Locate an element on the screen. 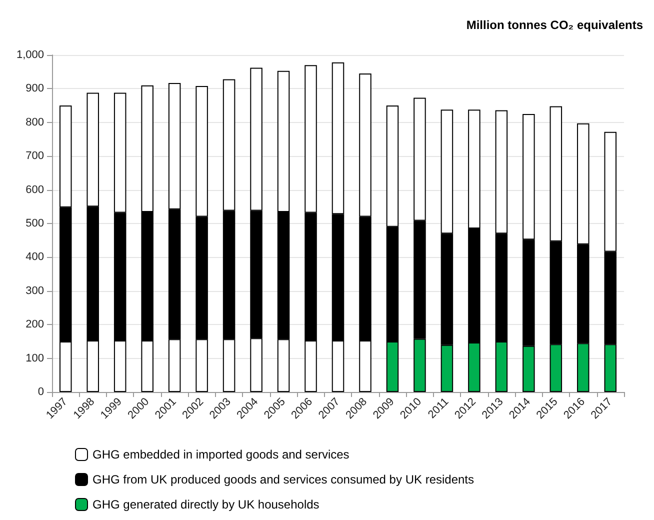 The width and height of the screenshot is (654, 520). y-tick-label: 0 is located at coordinates (41, 392).